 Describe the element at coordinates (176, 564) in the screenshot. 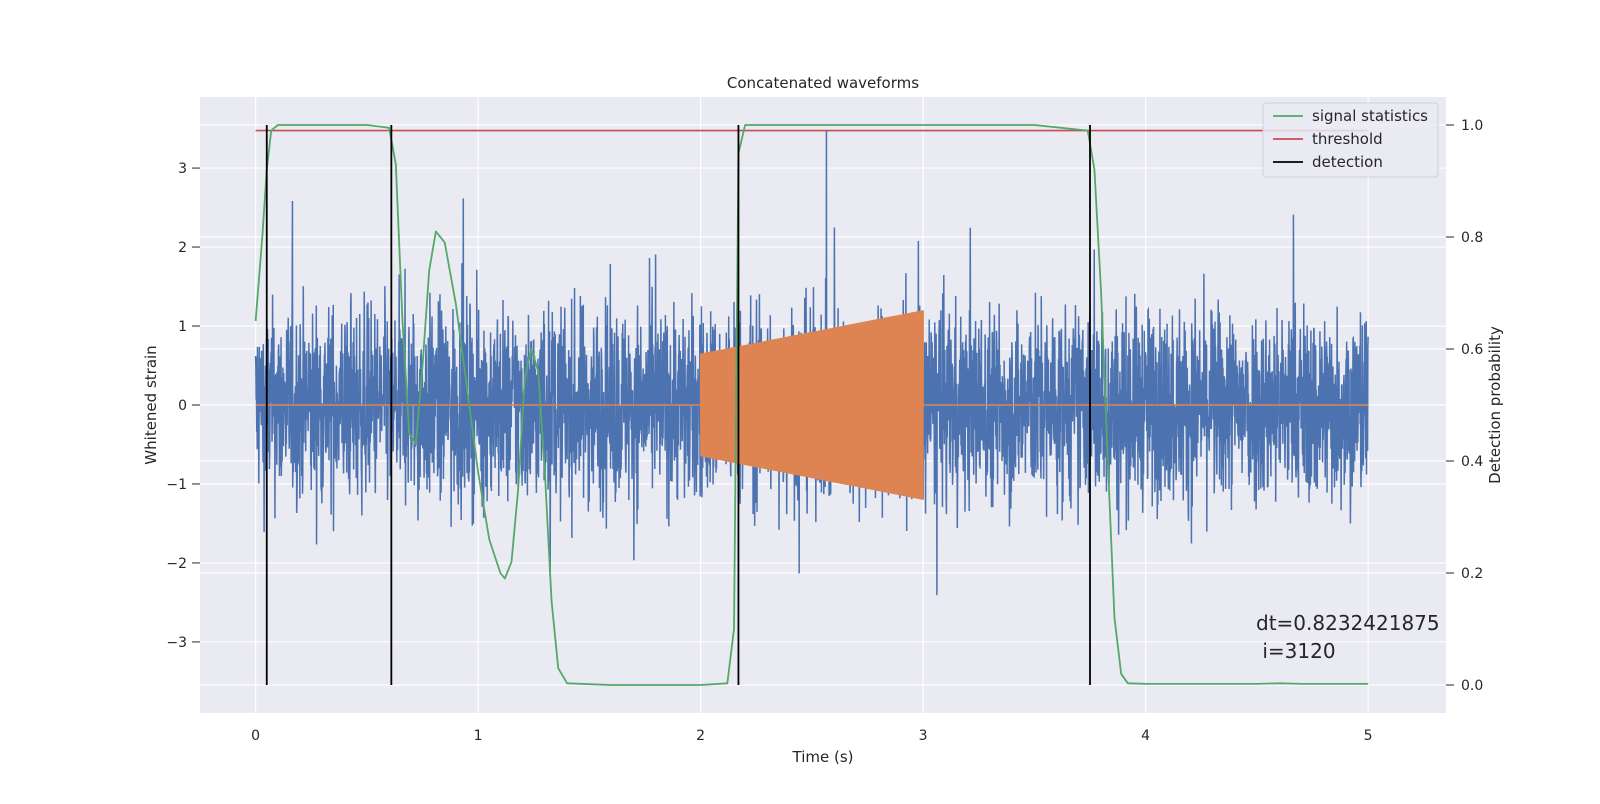

I see `y-tick-label-left: −2` at that location.